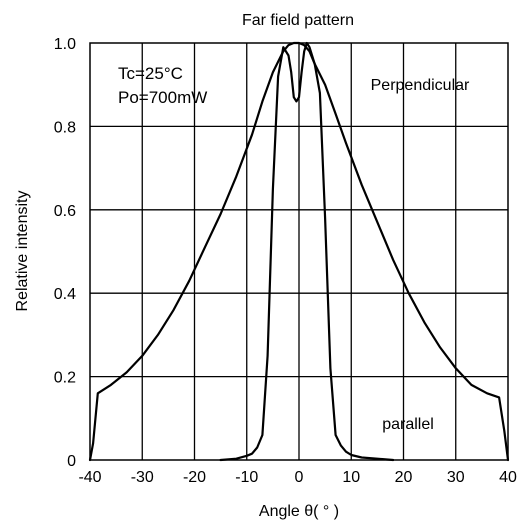  I want to click on x-tick-label: -40, so click(89, 477).